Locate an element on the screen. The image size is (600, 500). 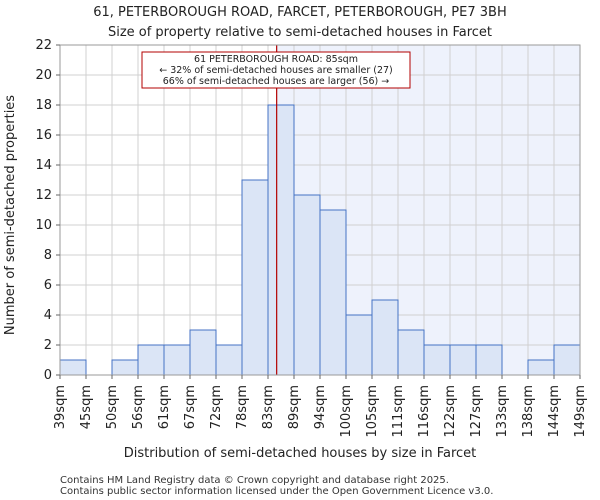
y-tick-label: 14 is located at coordinates (43, 165).